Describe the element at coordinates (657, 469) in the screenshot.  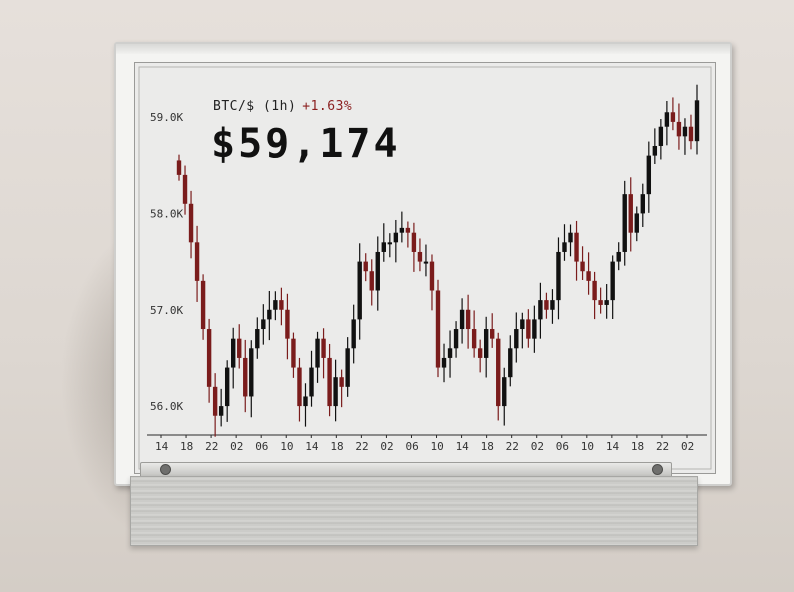
I see `screw-right` at that location.